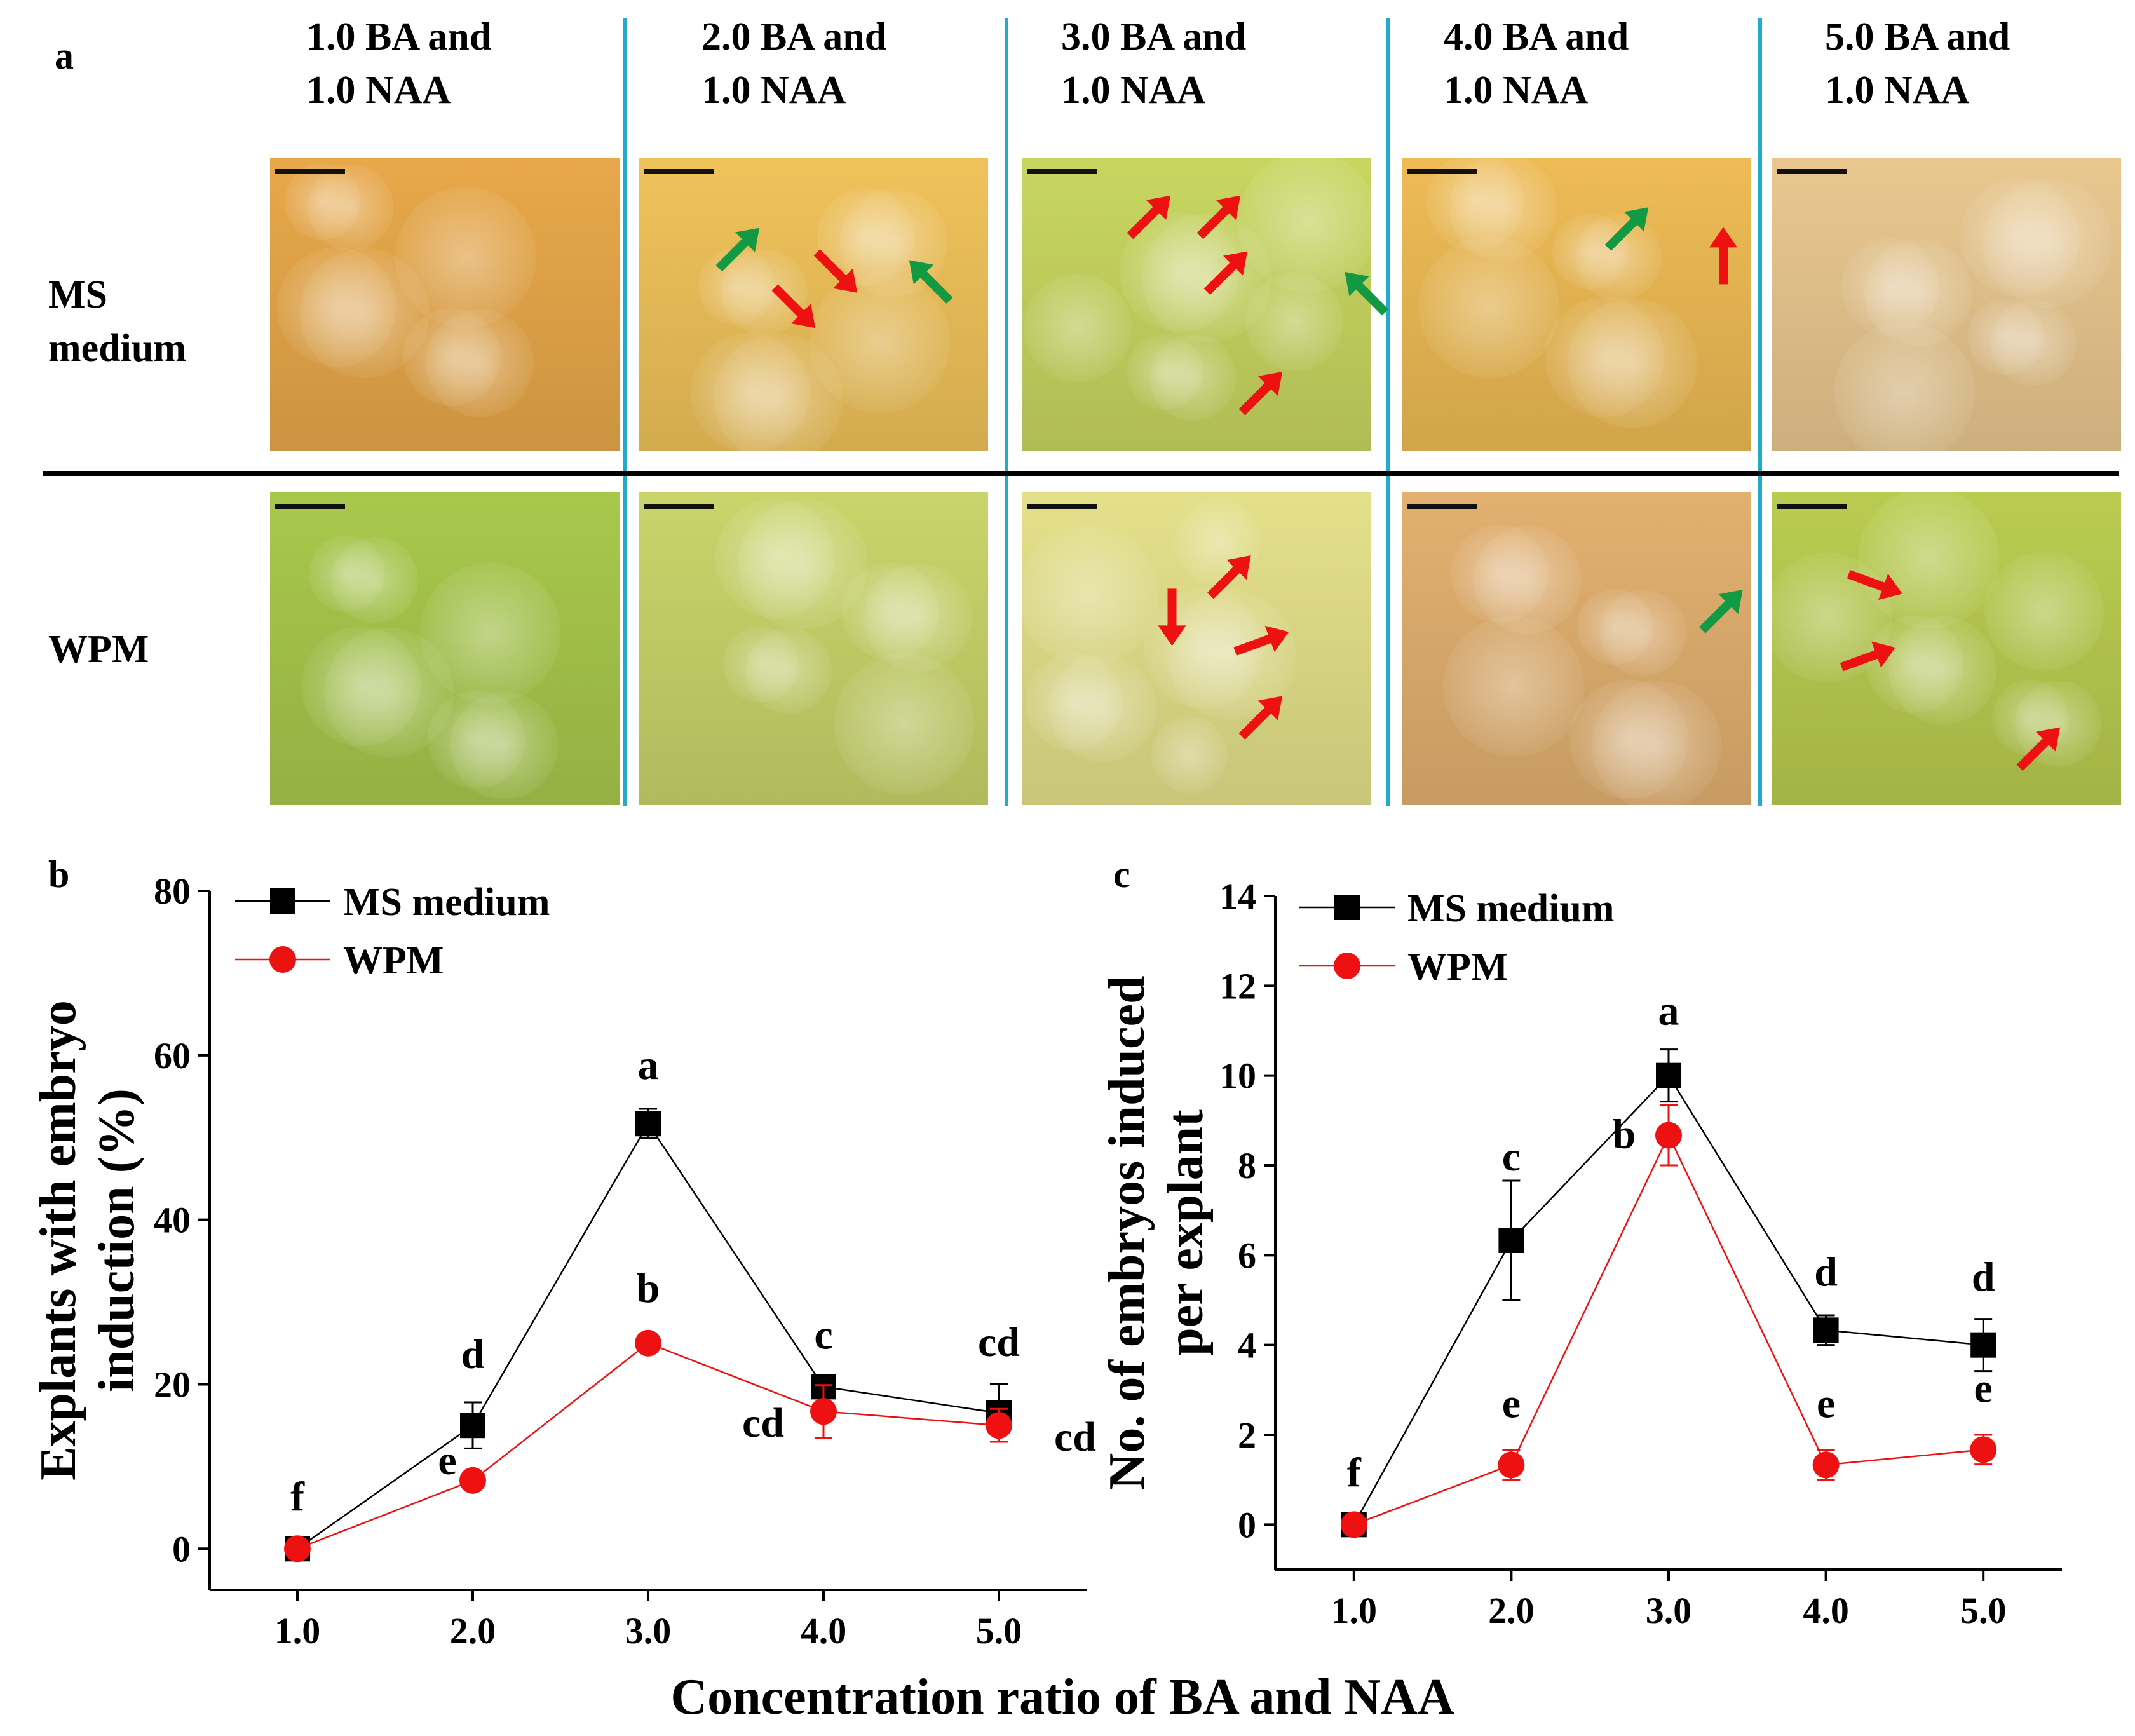 This screenshot has height=1736, width=2135. What do you see at coordinates (473, 1630) in the screenshot?
I see `x-tick-label: 2.0` at bounding box center [473, 1630].